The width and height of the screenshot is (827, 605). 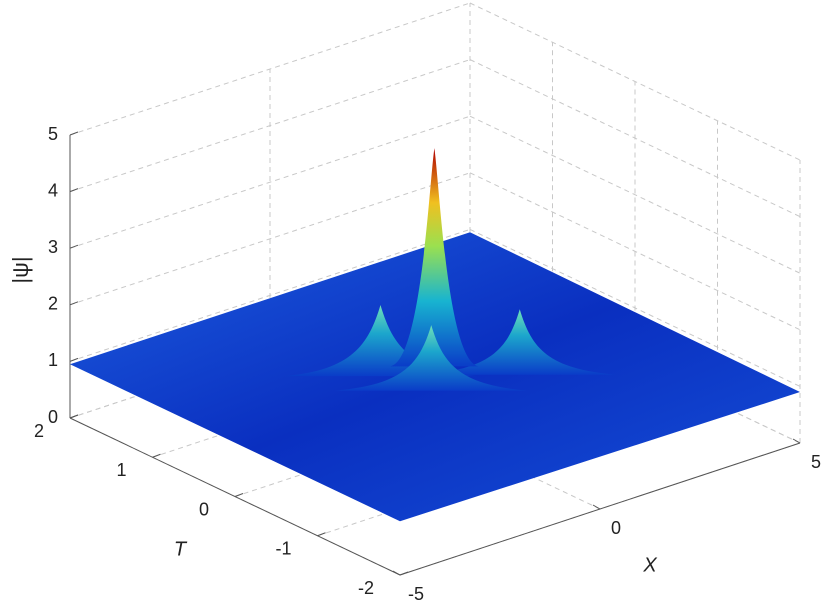 What do you see at coordinates (283, 549) in the screenshot?
I see `y-tick-label: -1` at bounding box center [283, 549].